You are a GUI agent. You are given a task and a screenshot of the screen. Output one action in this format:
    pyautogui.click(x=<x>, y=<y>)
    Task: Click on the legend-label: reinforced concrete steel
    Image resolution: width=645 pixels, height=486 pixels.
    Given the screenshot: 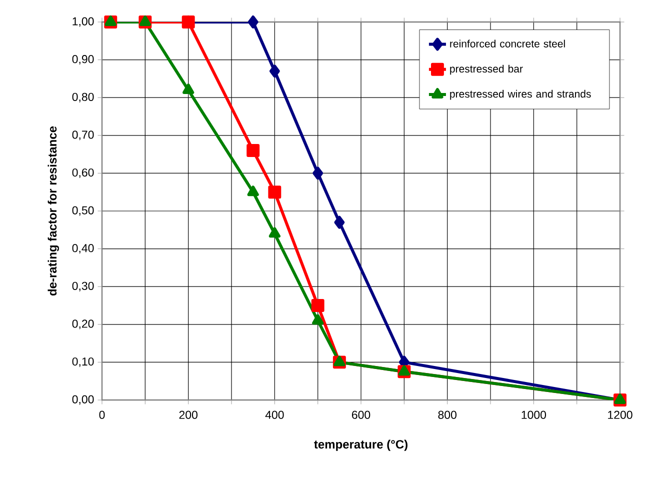 What is the action you would take?
    pyautogui.click(x=507, y=44)
    